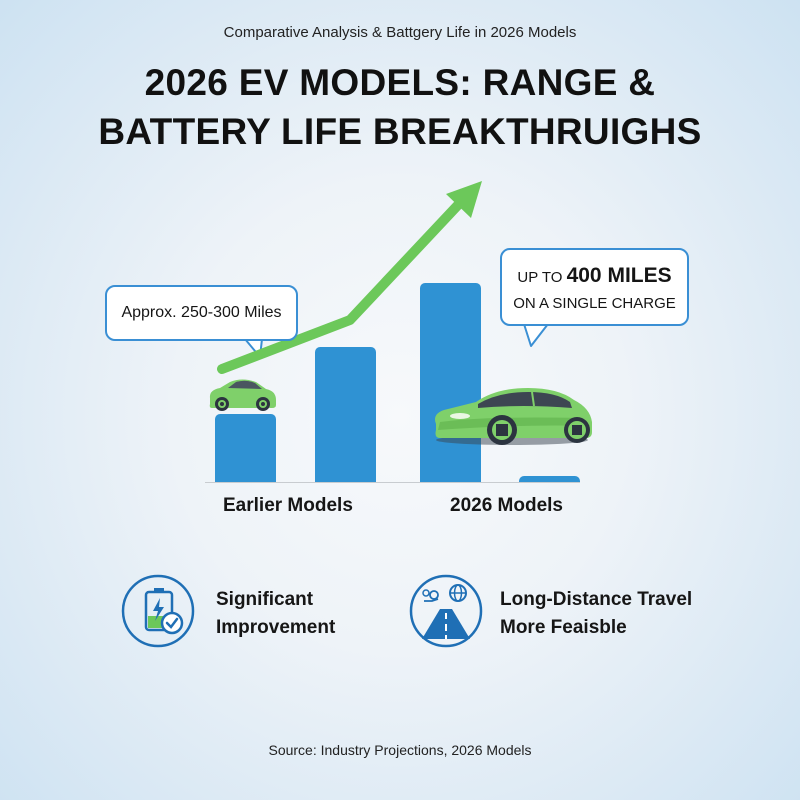  What do you see at coordinates (288, 505) in the screenshot?
I see `x-label-earlier: Earlier Models` at bounding box center [288, 505].